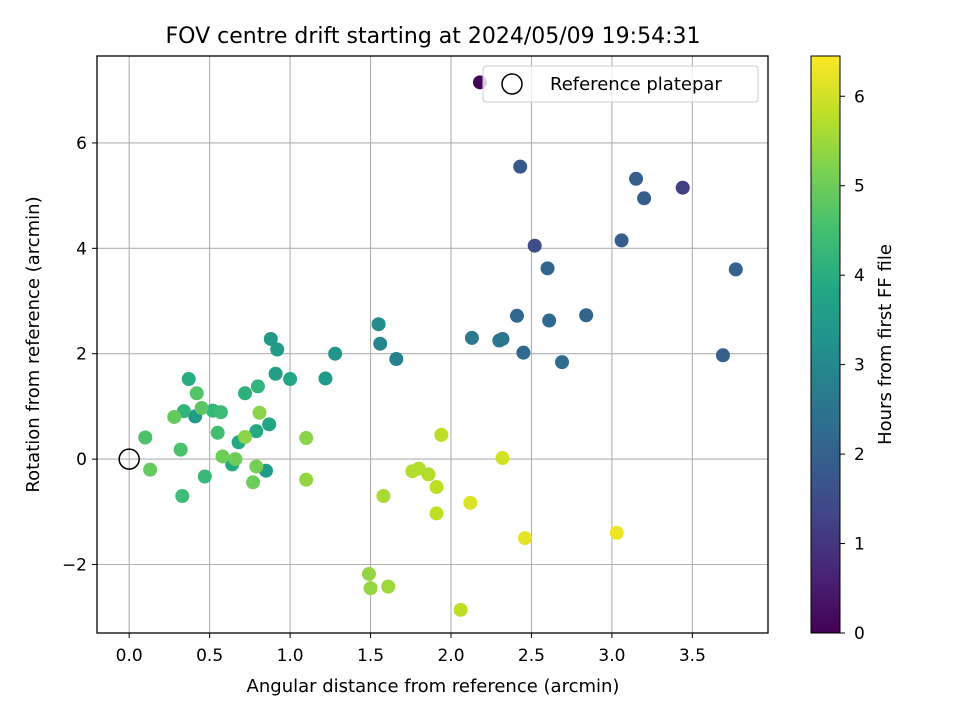 The height and width of the screenshot is (720, 960). Describe the element at coordinates (433, 686) in the screenshot. I see `x-axis-label: Angular distance from reference (arcmin)` at that location.